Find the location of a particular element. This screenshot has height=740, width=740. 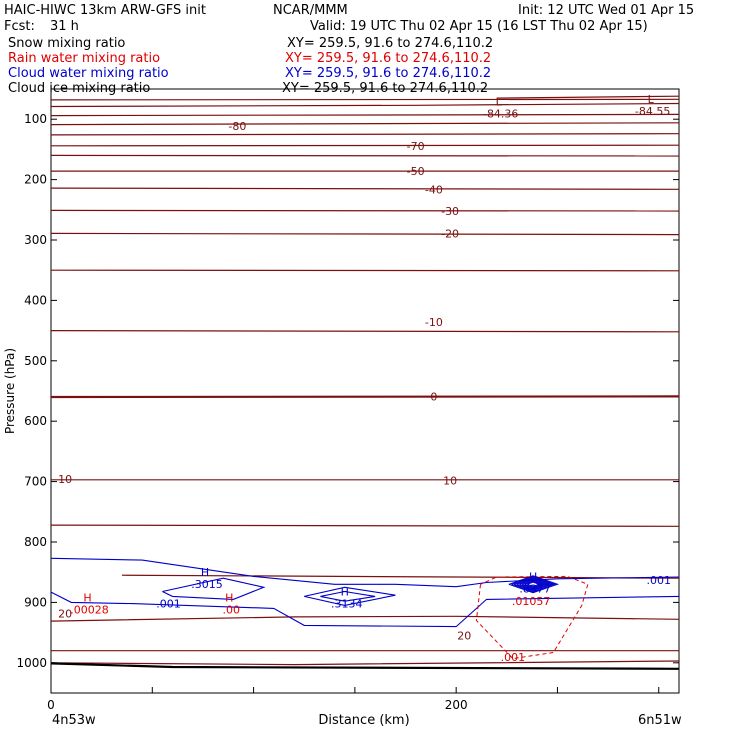

y-tick-label: 100 is located at coordinates (35, 119).